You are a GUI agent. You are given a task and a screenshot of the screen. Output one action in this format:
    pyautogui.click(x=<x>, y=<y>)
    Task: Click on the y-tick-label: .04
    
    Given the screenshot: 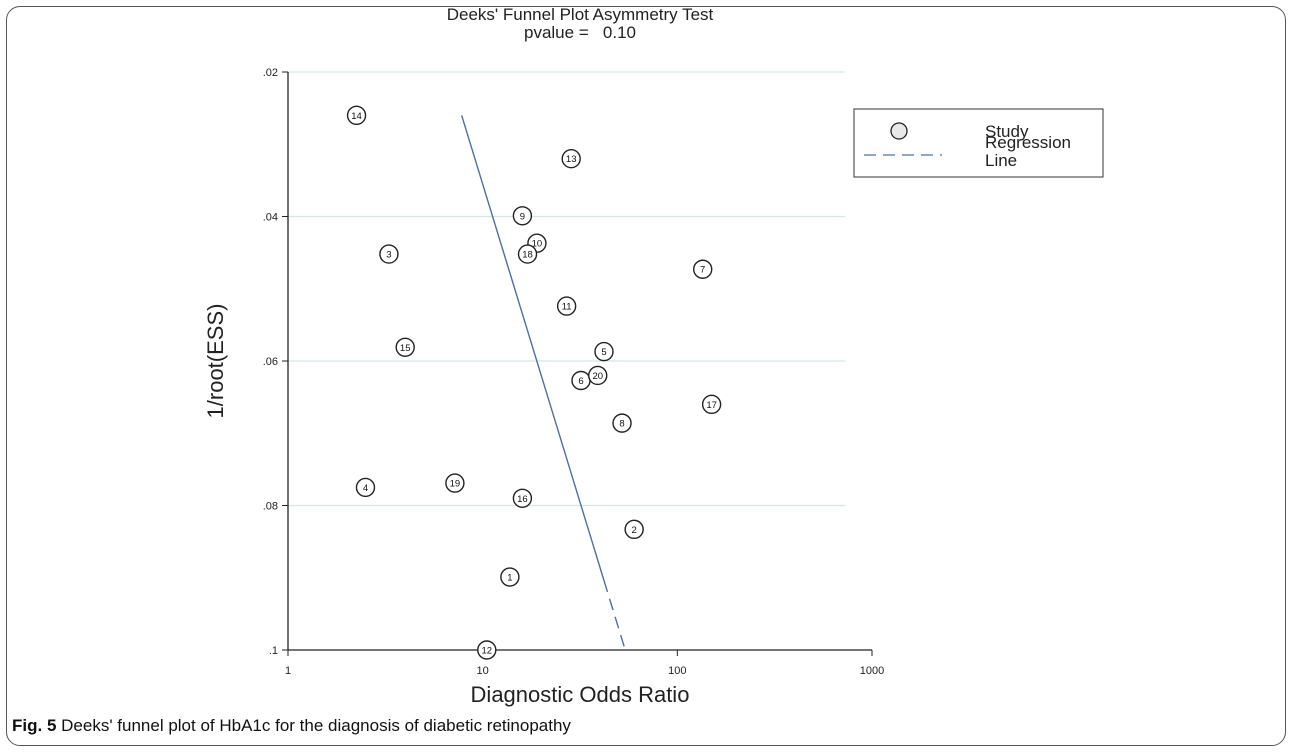 What is the action you would take?
    pyautogui.click(x=270, y=218)
    